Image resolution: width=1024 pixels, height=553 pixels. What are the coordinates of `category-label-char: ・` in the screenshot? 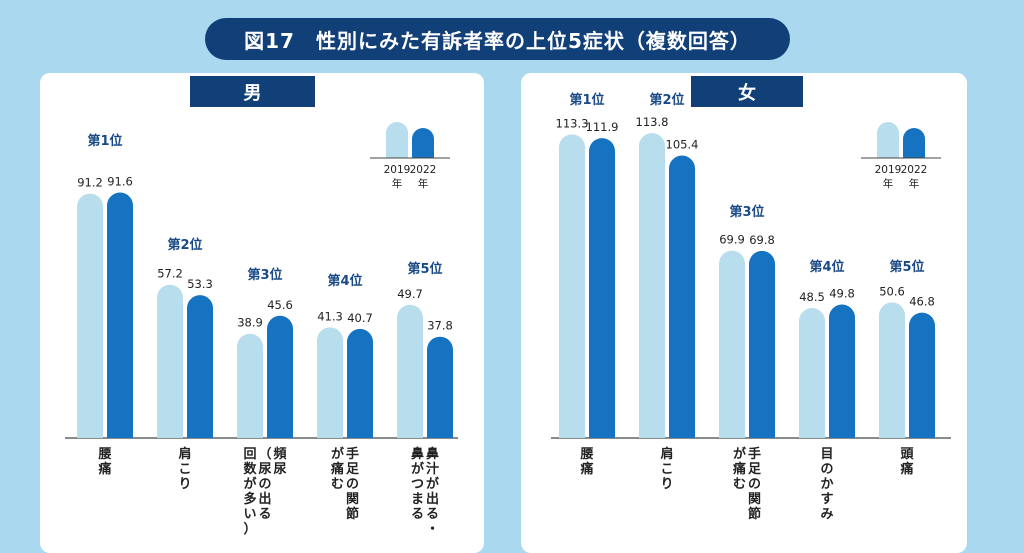 It's located at (432, 529).